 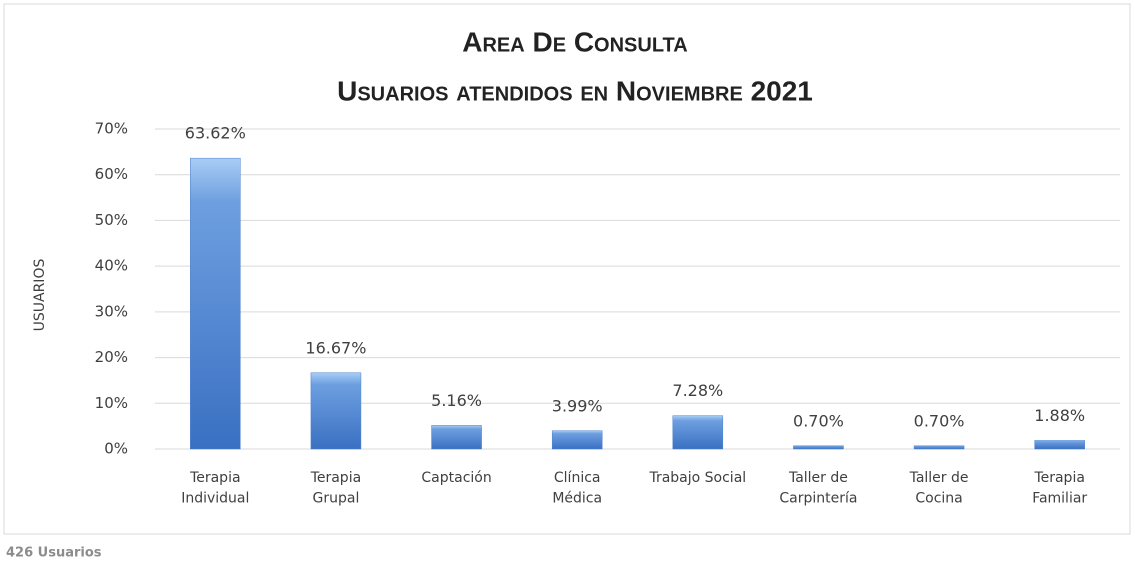 I want to click on x-tick-label: Trabajo Social, so click(x=697, y=478).